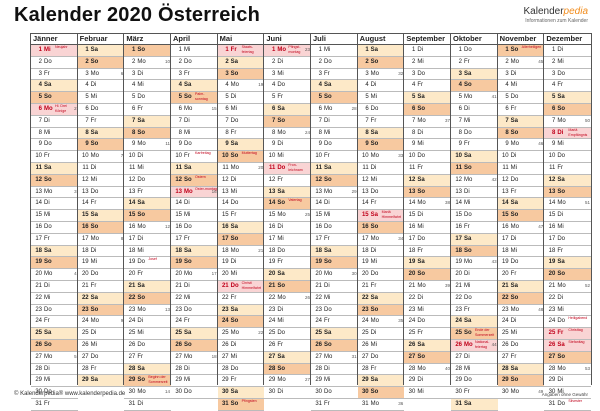 The height and width of the screenshot is (411, 600). Describe the element at coordinates (521, 275) in the screenshot. I see `day-cell: 20 Fr` at that location.